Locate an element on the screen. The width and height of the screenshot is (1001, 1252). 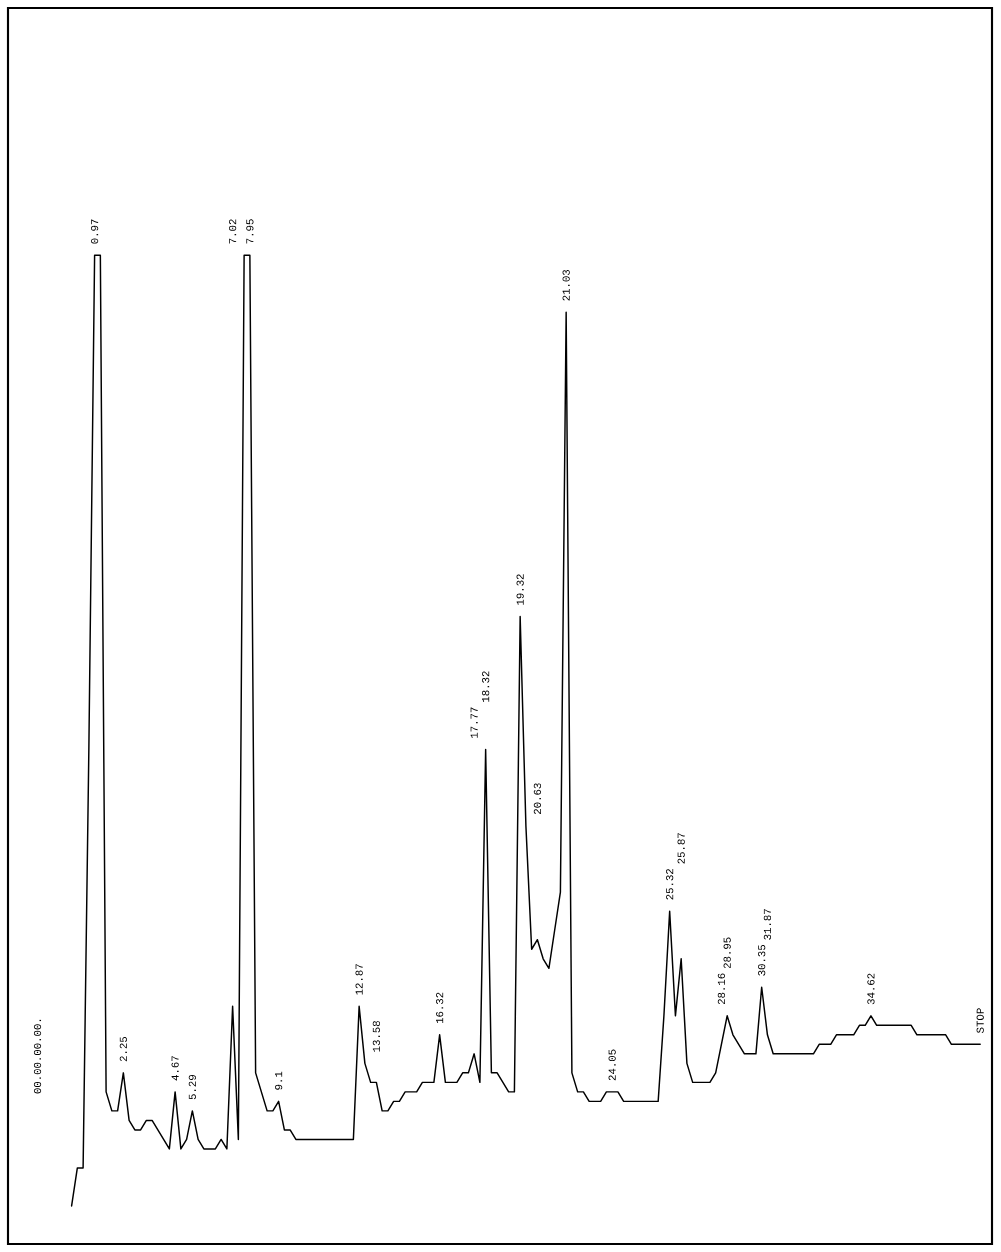
annotation: 5.29 is located at coordinates (192, 1087).